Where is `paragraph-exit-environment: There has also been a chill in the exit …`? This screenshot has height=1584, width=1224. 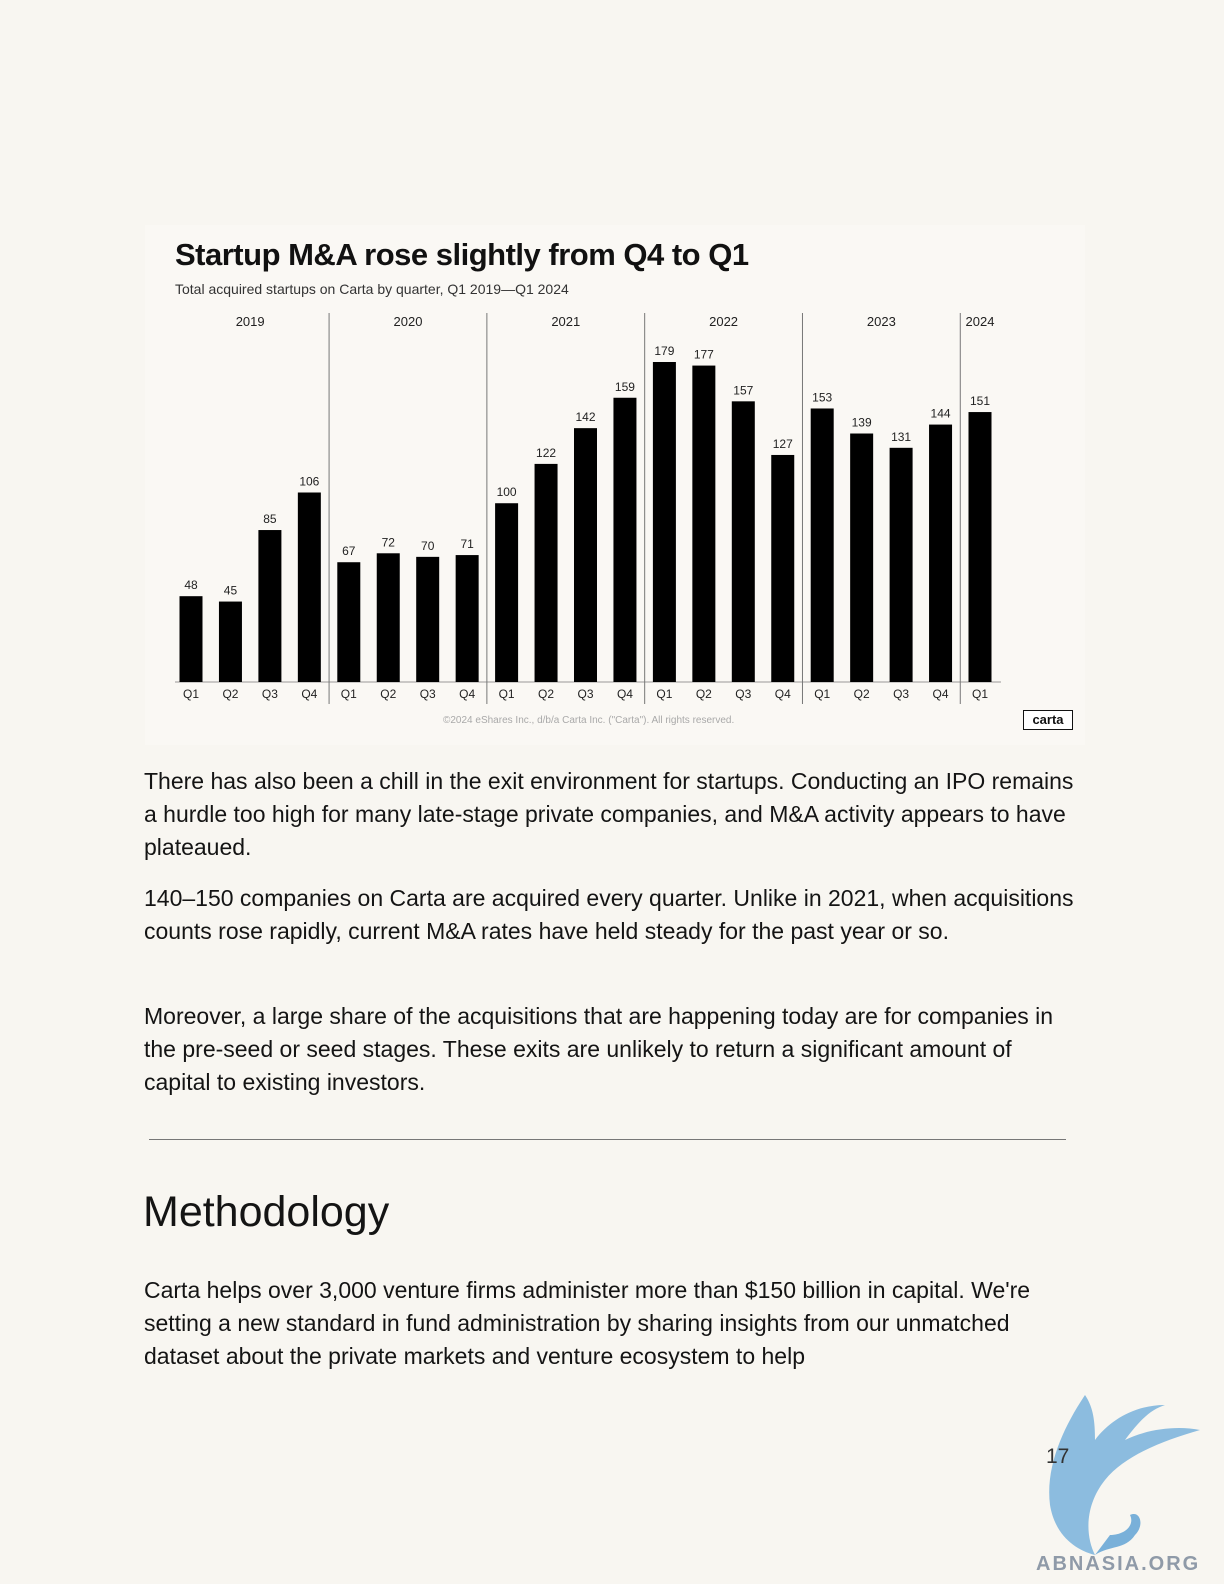 paragraph-exit-environment: There has also been a chill in the exit … is located at coordinates (609, 814).